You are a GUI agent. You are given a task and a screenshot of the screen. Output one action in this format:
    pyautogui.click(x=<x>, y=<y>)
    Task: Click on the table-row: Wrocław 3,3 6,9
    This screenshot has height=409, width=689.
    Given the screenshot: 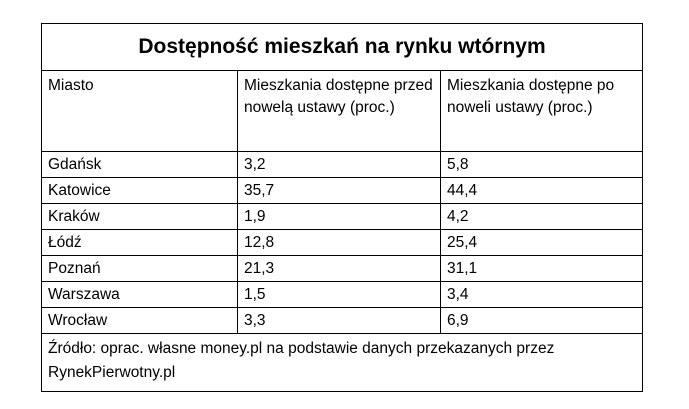 What is the action you would take?
    pyautogui.click(x=342, y=320)
    